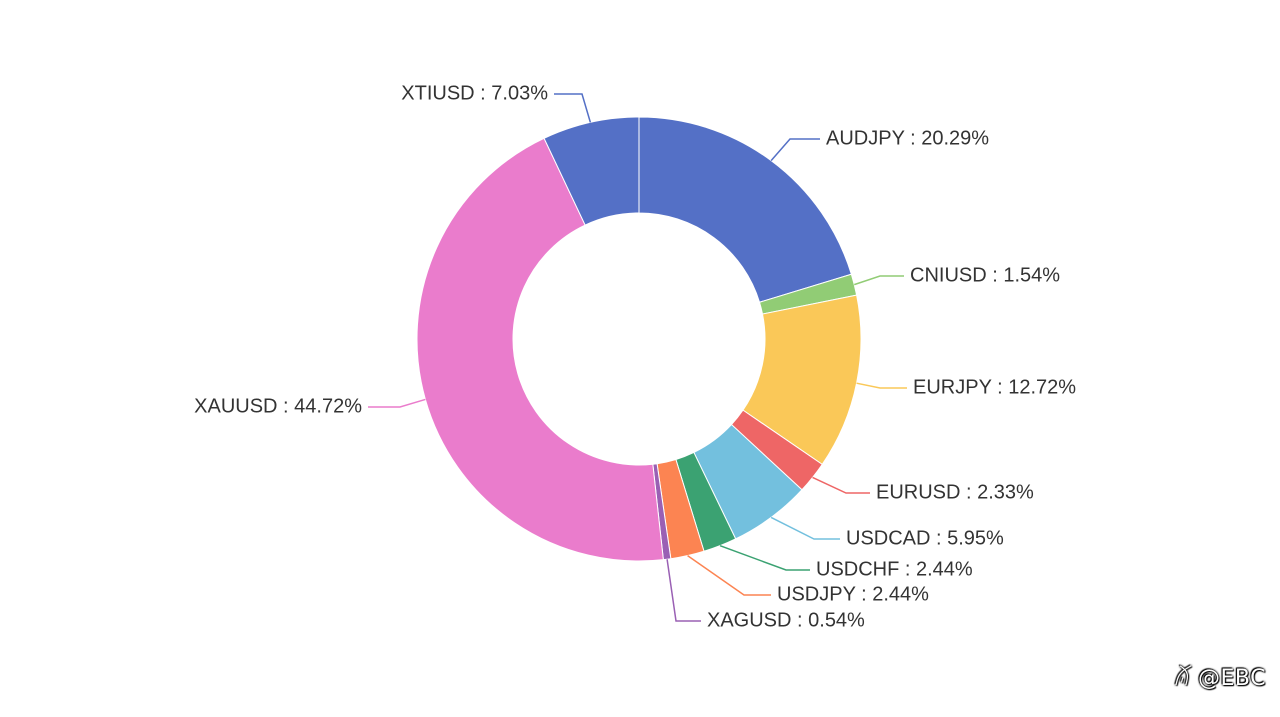  What do you see at coordinates (573, 108) in the screenshot?
I see `leader-line-xtiusd` at bounding box center [573, 108].